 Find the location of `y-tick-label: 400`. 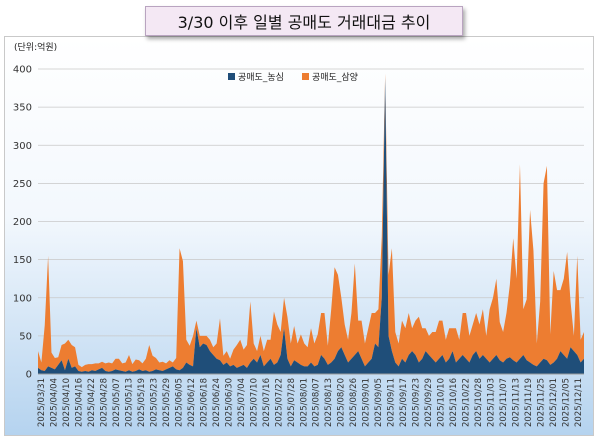

y-tick-label: 400 is located at coordinates (22, 70).